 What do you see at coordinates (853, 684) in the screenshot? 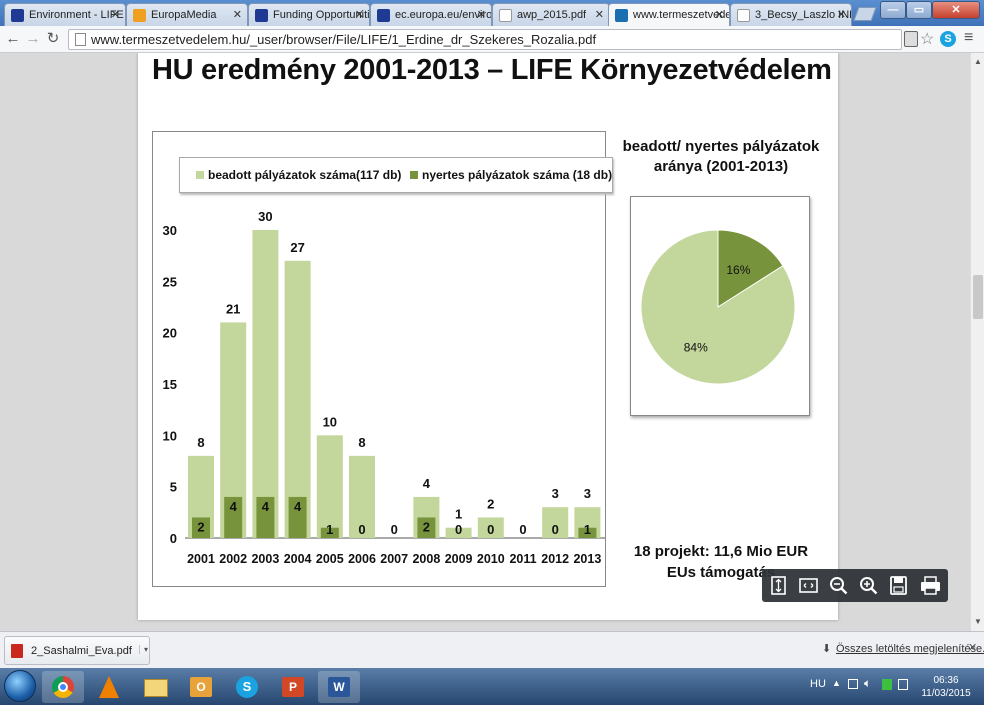
I see `action-center-icon` at bounding box center [853, 684].